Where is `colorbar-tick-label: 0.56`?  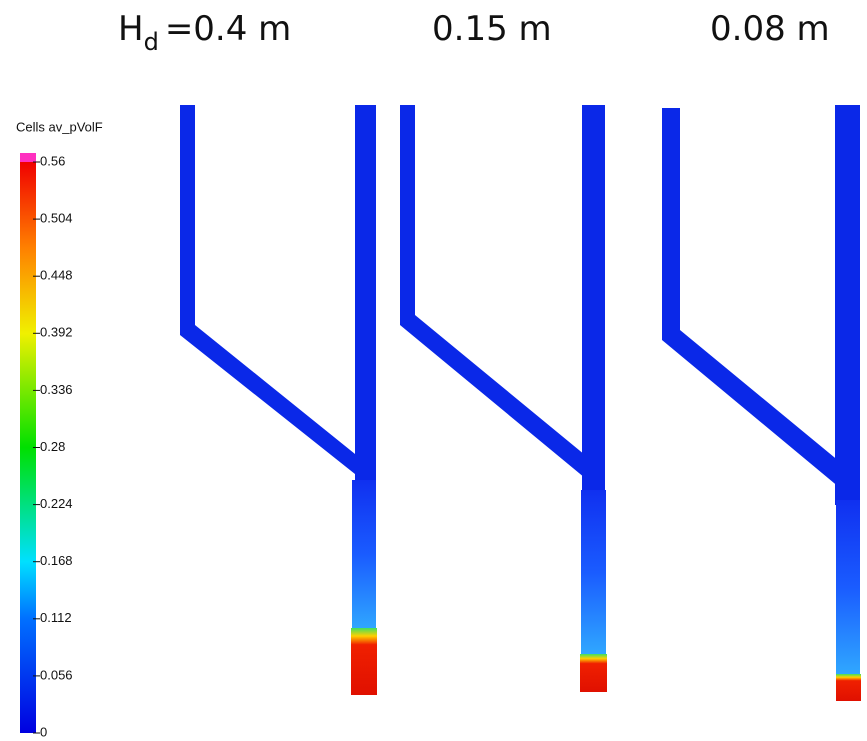
colorbar-tick-label: 0.56 is located at coordinates (52, 160).